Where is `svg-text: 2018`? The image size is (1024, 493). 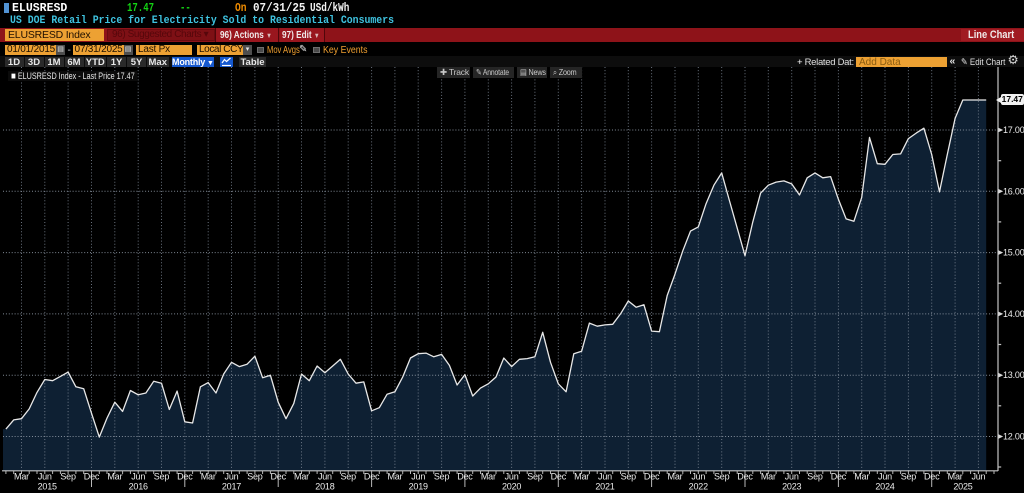
svg-text: 2018 is located at coordinates (324, 487).